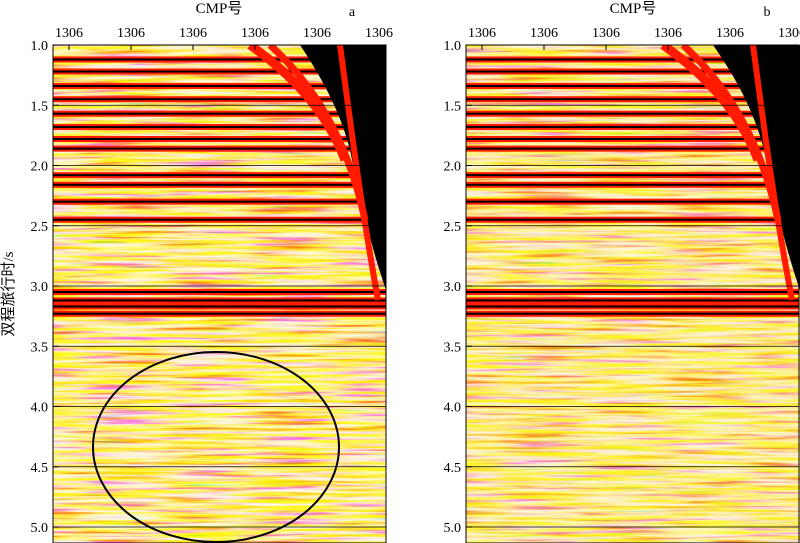 The height and width of the screenshot is (543, 800). What do you see at coordinates (224, 38) in the screenshot?
I see `x-axis-a: 1306 1306 1306 1306 1306 1306` at bounding box center [224, 38].